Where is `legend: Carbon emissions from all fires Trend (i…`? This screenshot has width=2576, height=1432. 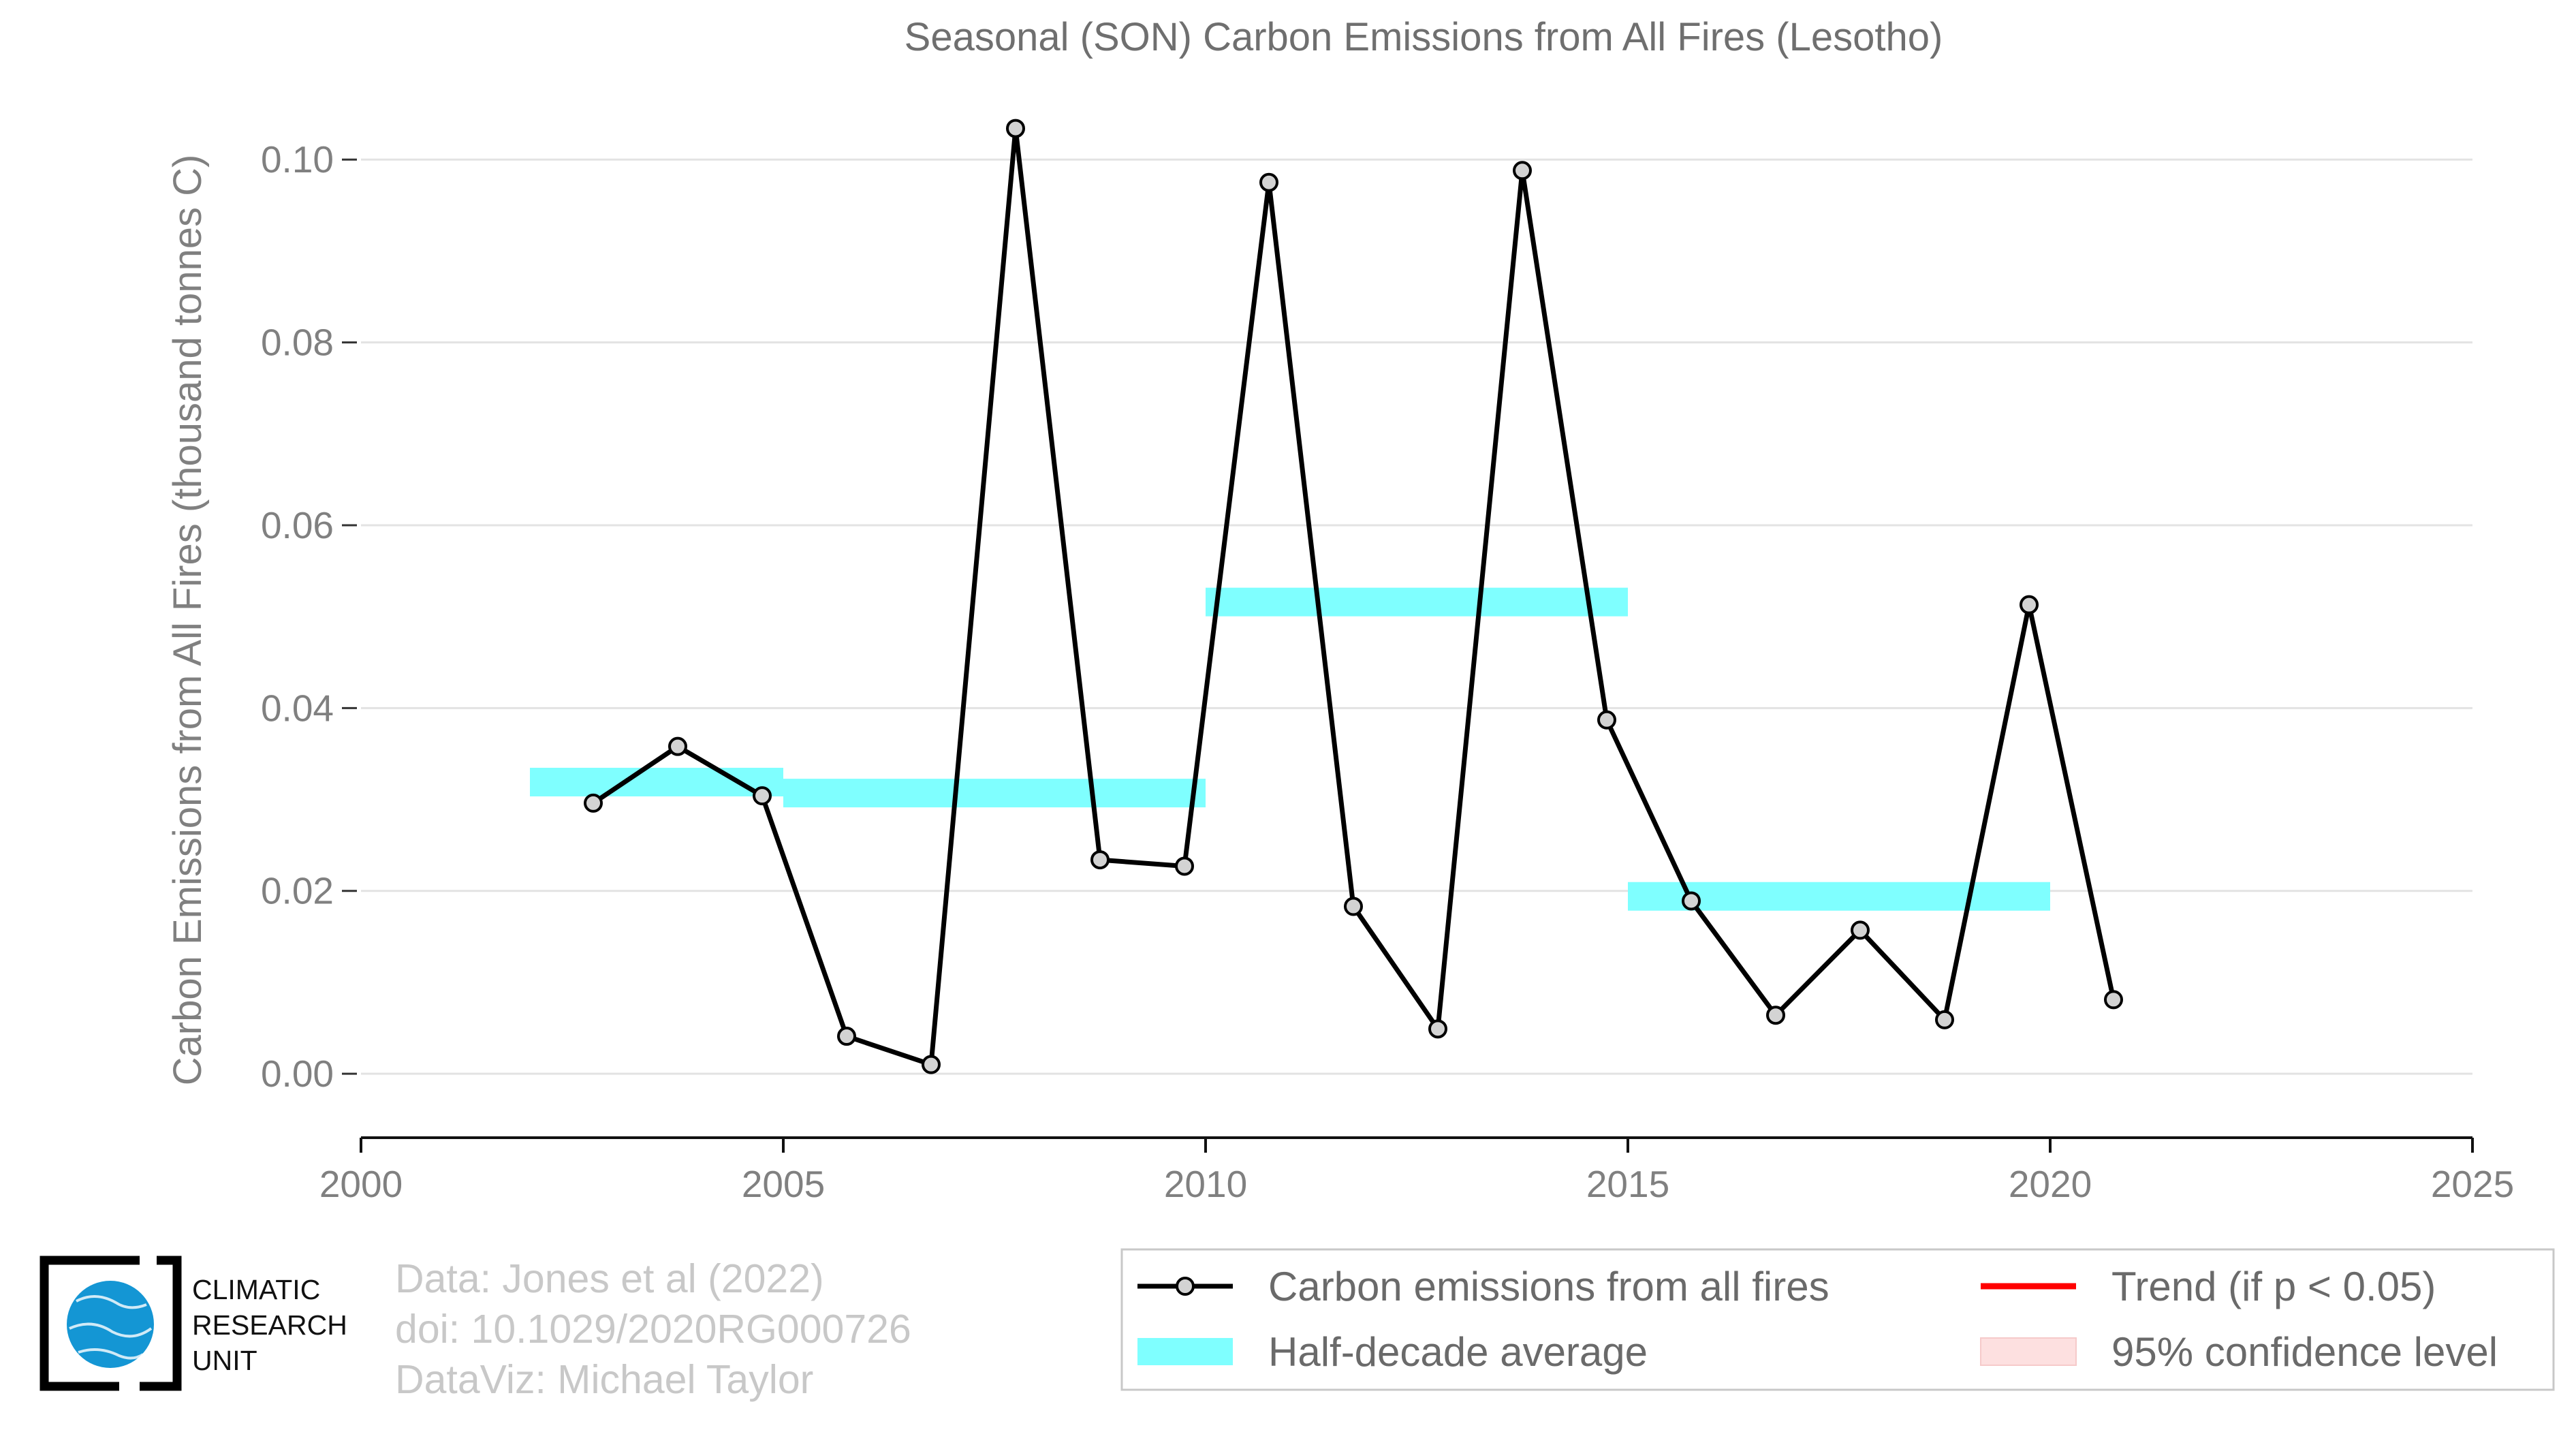
legend: Carbon emissions from all fires Trend (i… is located at coordinates (1837, 1319).